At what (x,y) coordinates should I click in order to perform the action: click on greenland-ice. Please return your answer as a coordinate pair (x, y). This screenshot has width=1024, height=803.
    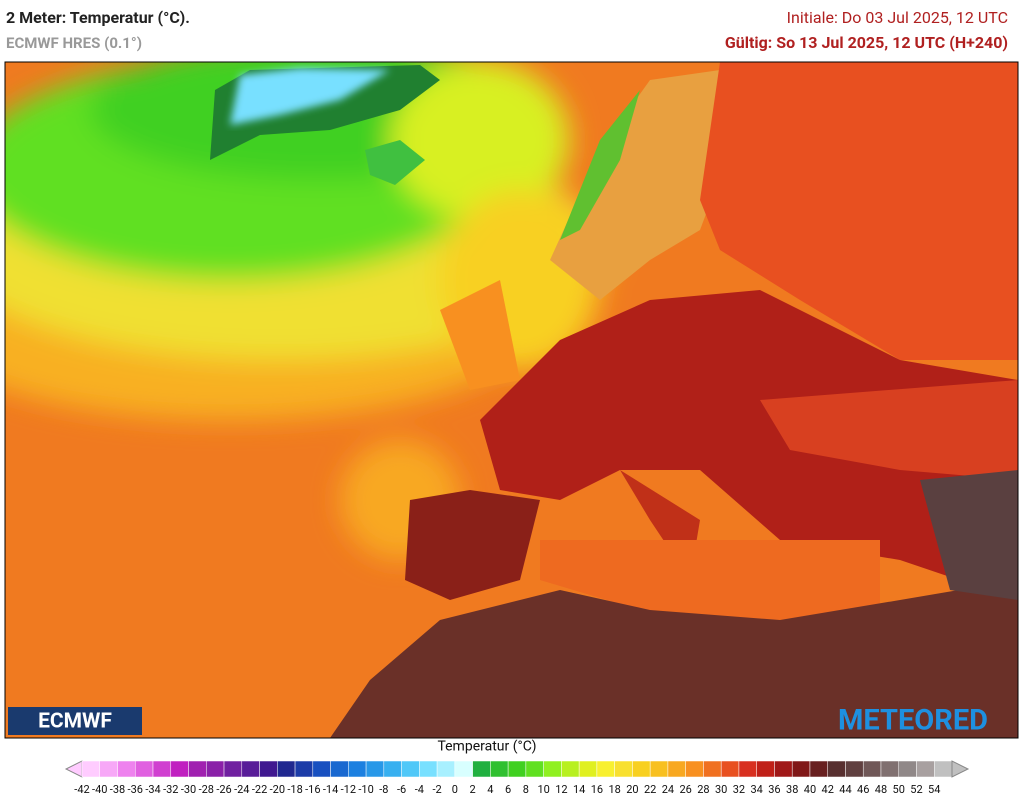
    Looking at the image, I should click on (310, 96).